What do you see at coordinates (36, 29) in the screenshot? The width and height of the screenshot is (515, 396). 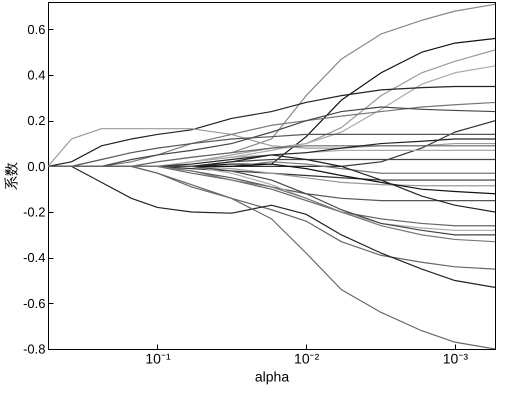 I see `y-tick-label: 0.6` at bounding box center [36, 29].